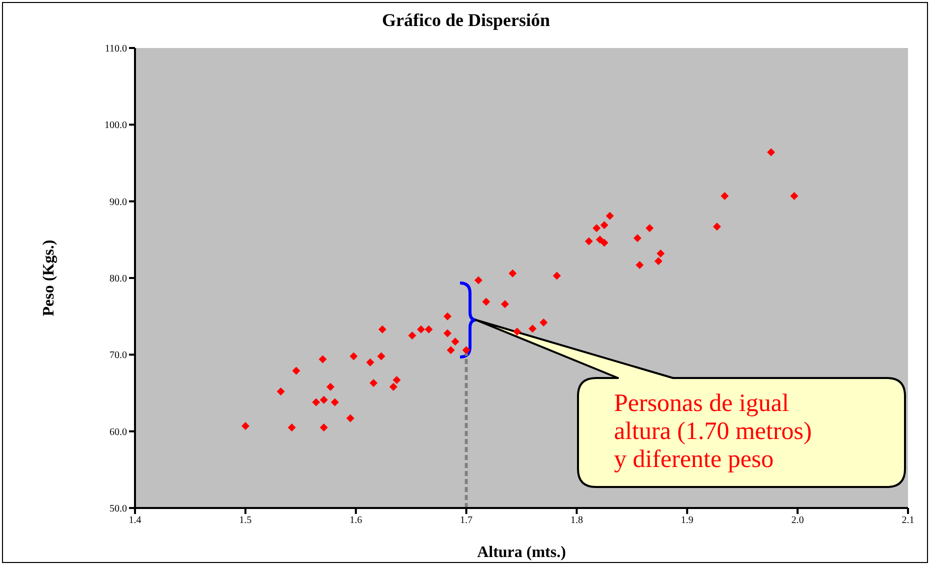 Image resolution: width=932 pixels, height=565 pixels. Describe the element at coordinates (115, 49) in the screenshot. I see `y-tick-label: 110.0` at that location.